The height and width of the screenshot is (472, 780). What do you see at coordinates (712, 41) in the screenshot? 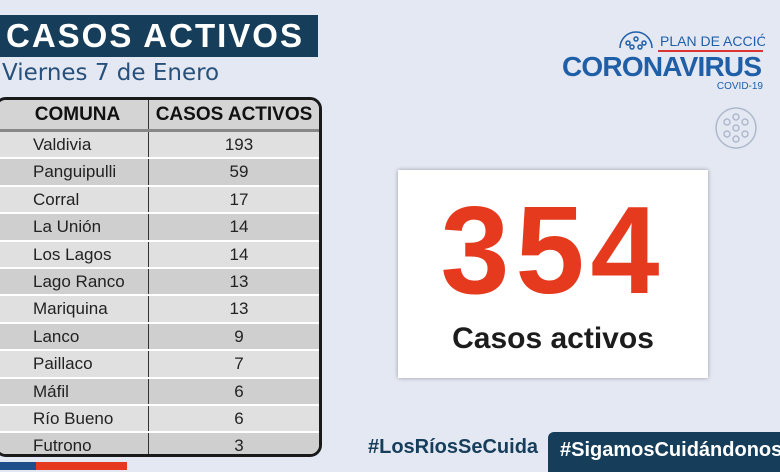
I see `svg-text: PLAN DE ACCIÓN` at bounding box center [712, 41].